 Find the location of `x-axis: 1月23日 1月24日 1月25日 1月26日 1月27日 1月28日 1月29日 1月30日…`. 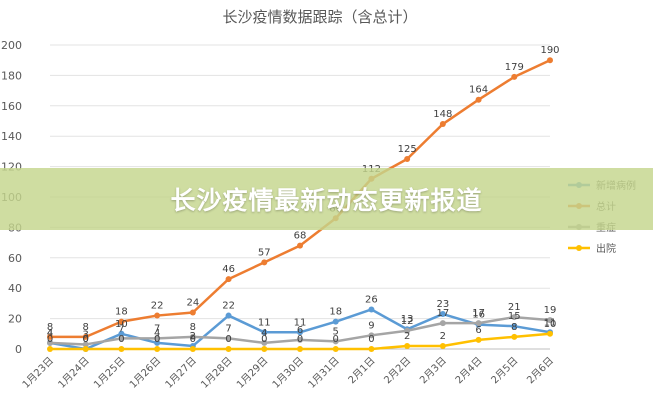

x-axis: 1月23日 1月24日 1月25日 1月26日 1月27日 1月28日 1月29日 1月30日… is located at coordinates (288, 373).